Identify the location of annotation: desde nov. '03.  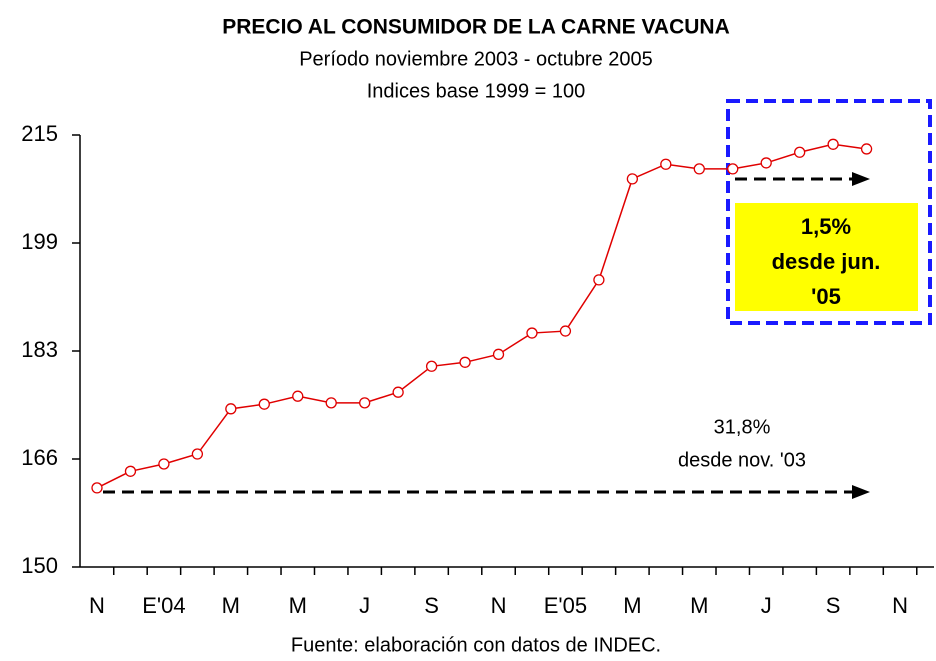
(742, 460).